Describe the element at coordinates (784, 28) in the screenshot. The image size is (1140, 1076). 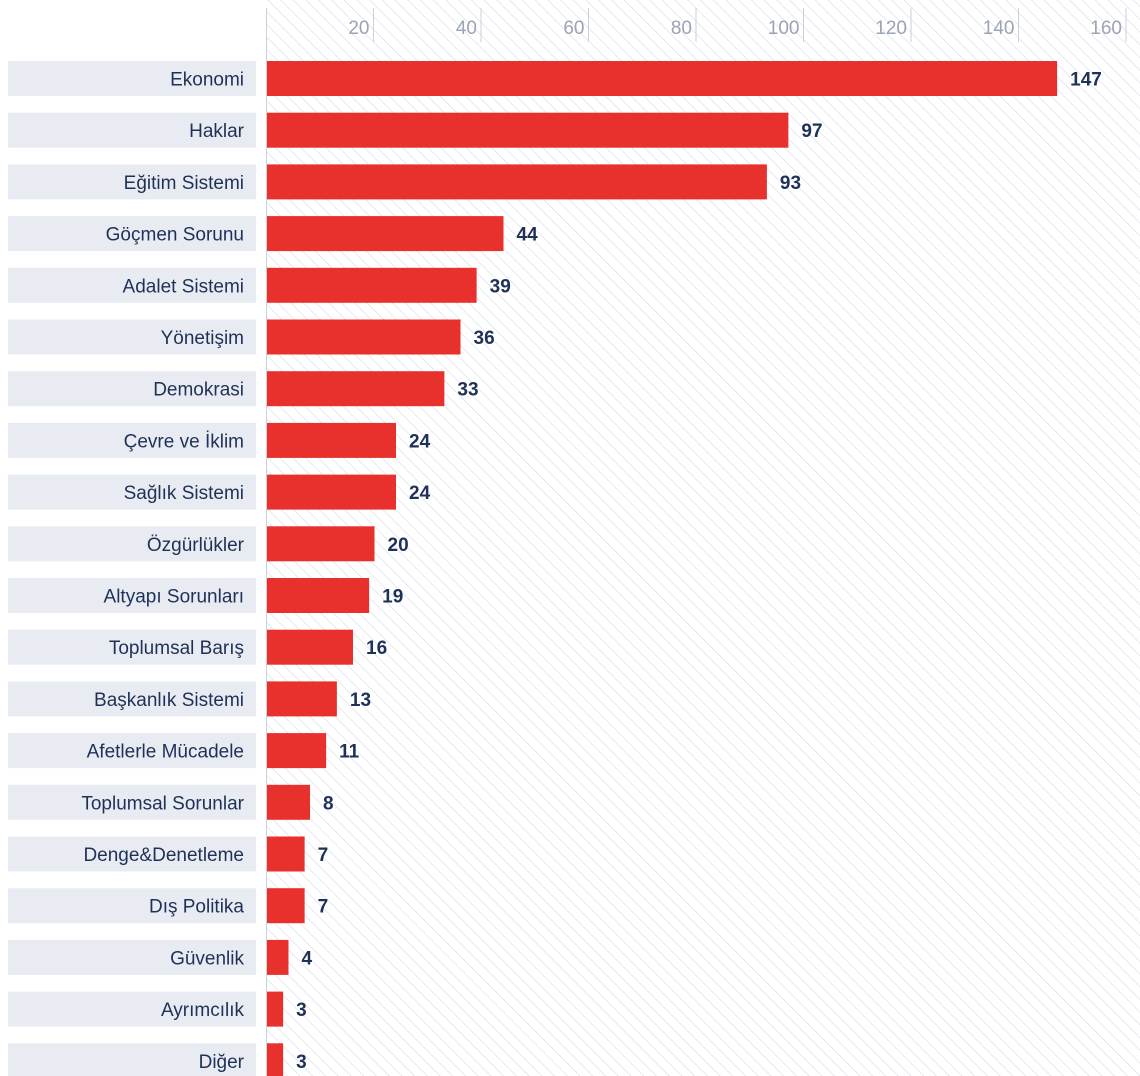
I see `x-tick-label: 100` at that location.